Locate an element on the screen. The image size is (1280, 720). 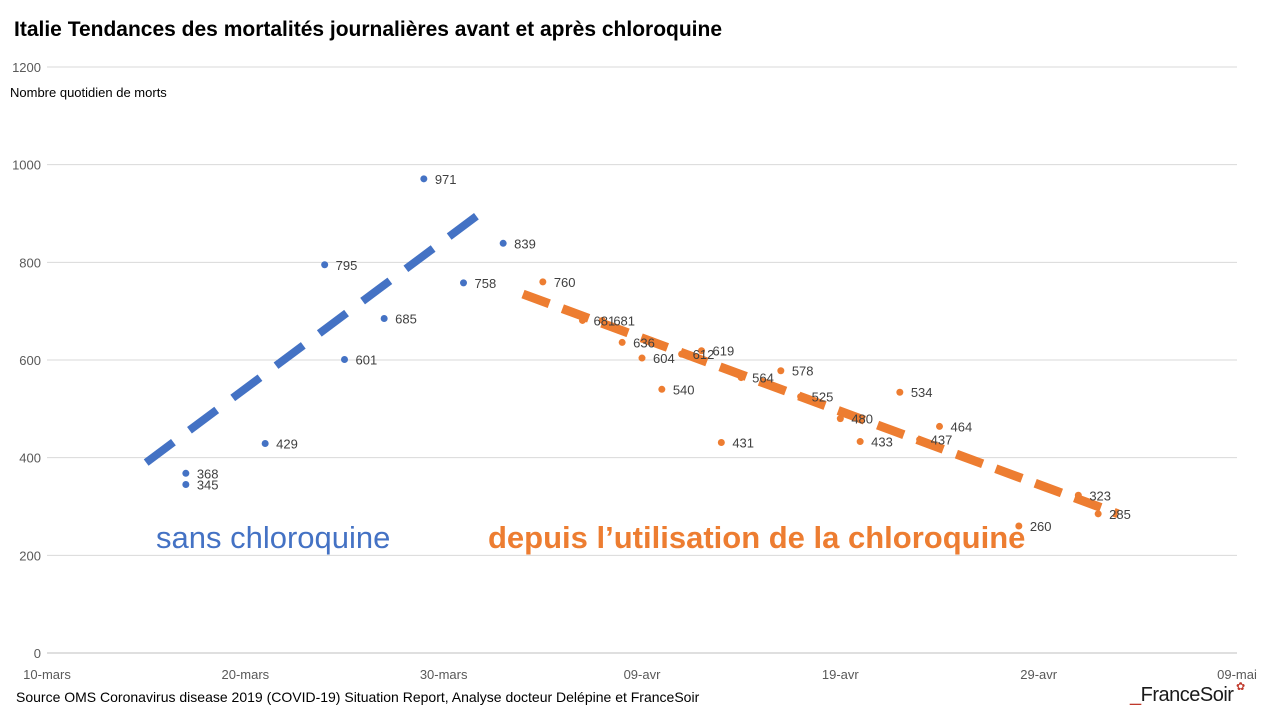
y-tick-label-200: 200 is located at coordinates (30, 555).